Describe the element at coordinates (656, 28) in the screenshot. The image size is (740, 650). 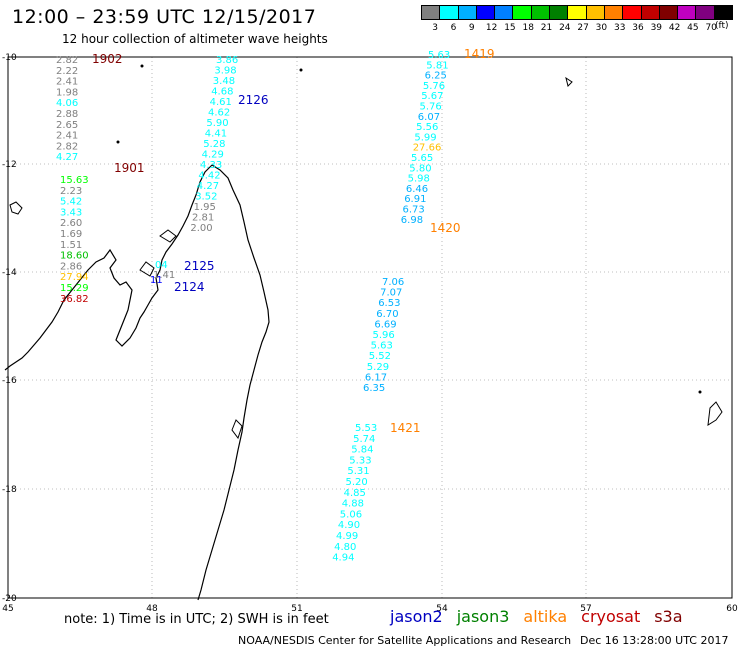
I see `legend-label: 39` at that location.